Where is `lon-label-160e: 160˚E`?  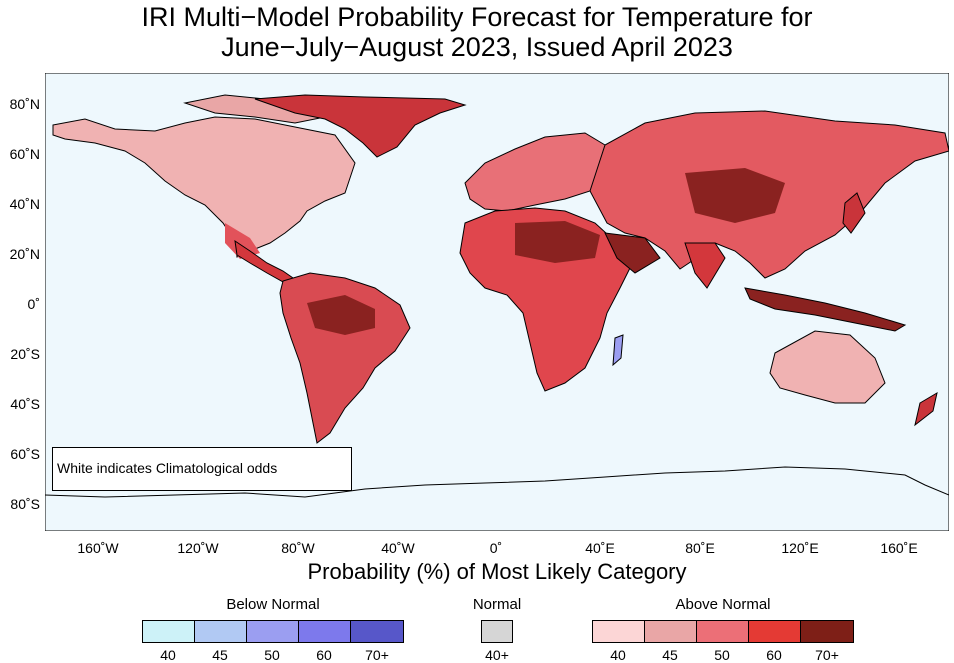 lon-label-160e: 160˚E is located at coordinates (899, 548).